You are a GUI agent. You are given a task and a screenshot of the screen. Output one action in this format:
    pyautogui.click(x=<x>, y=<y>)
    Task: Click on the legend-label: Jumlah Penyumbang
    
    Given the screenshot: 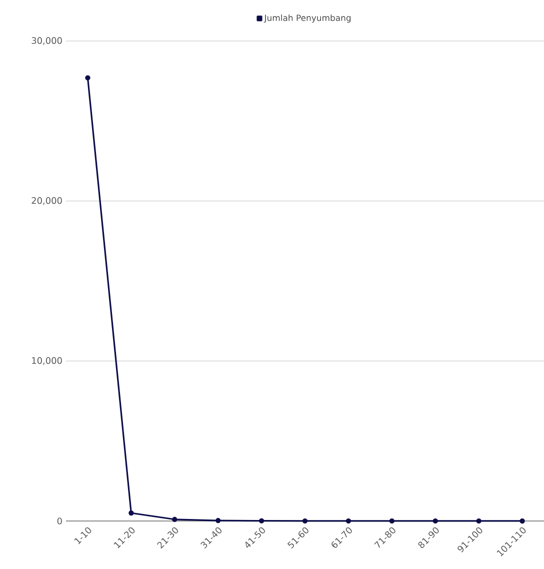 What is the action you would take?
    pyautogui.click(x=307, y=18)
    